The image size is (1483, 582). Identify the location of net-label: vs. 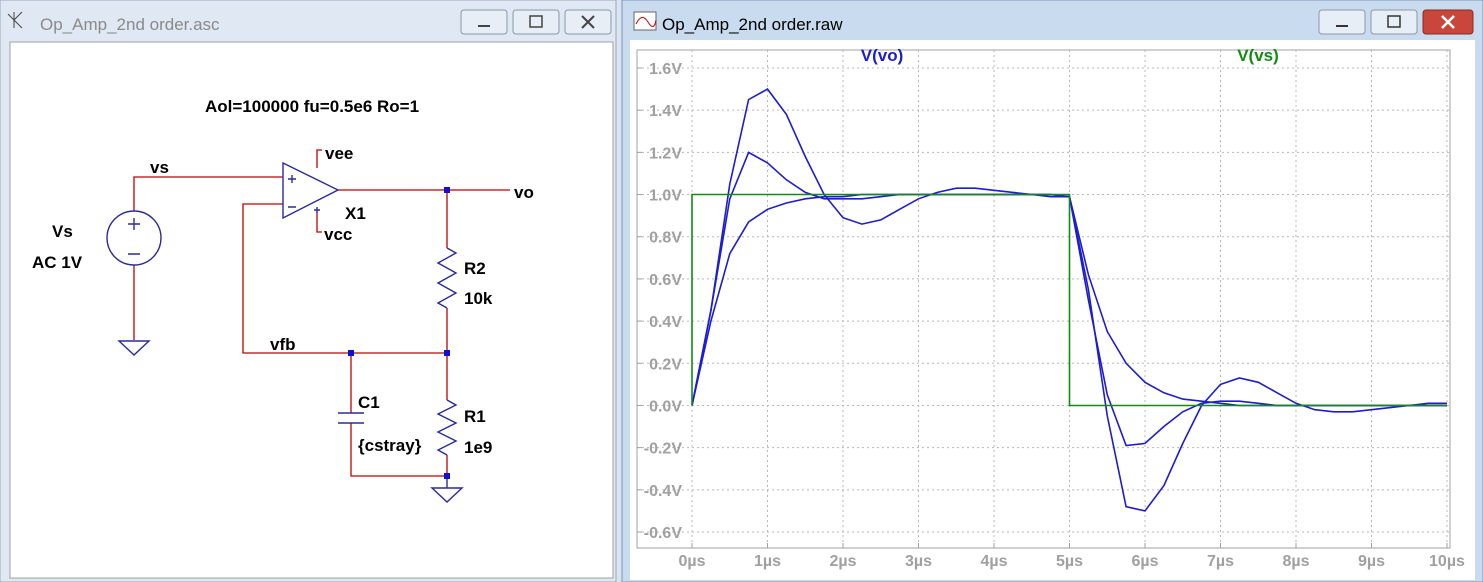
(159, 167).